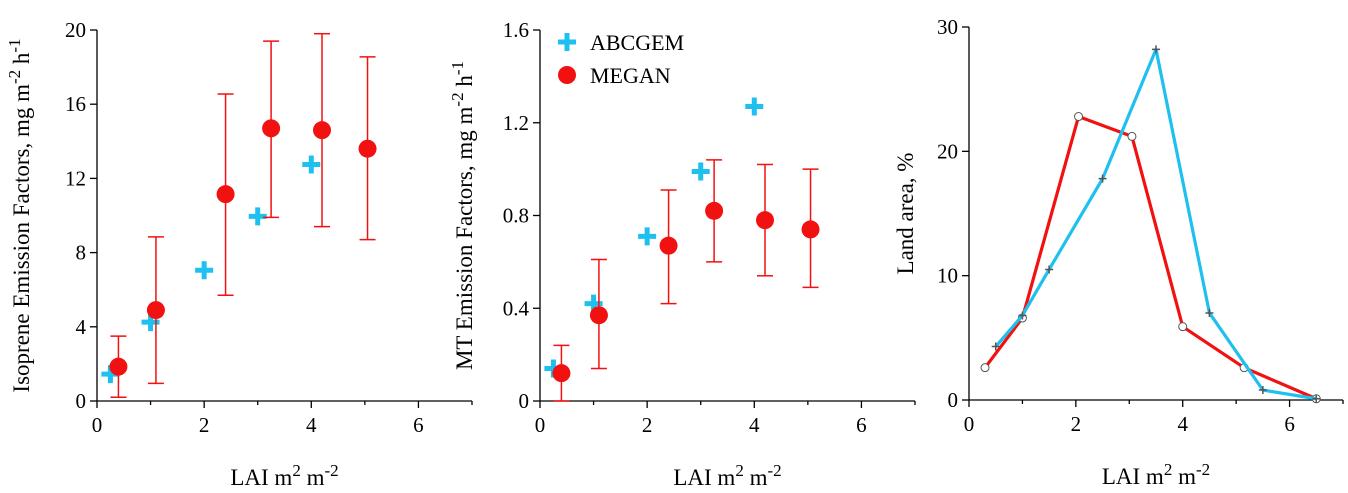  What do you see at coordinates (947, 276) in the screenshot?
I see `y-tick-label: 10` at bounding box center [947, 276].